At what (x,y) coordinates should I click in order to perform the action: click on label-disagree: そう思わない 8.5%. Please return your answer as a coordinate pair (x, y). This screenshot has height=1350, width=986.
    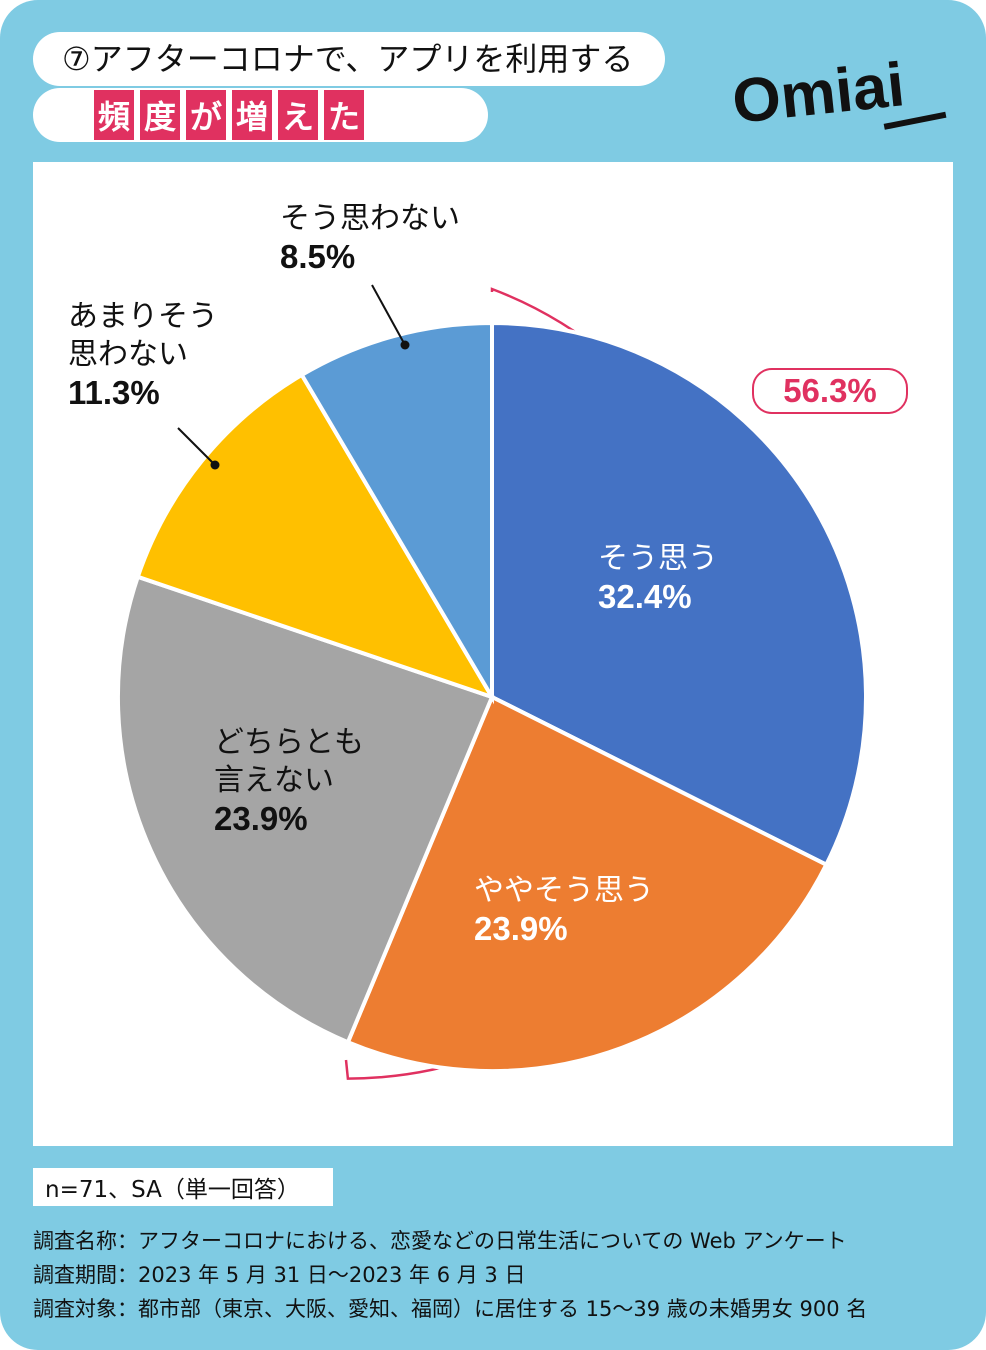
    Looking at the image, I should click on (370, 238).